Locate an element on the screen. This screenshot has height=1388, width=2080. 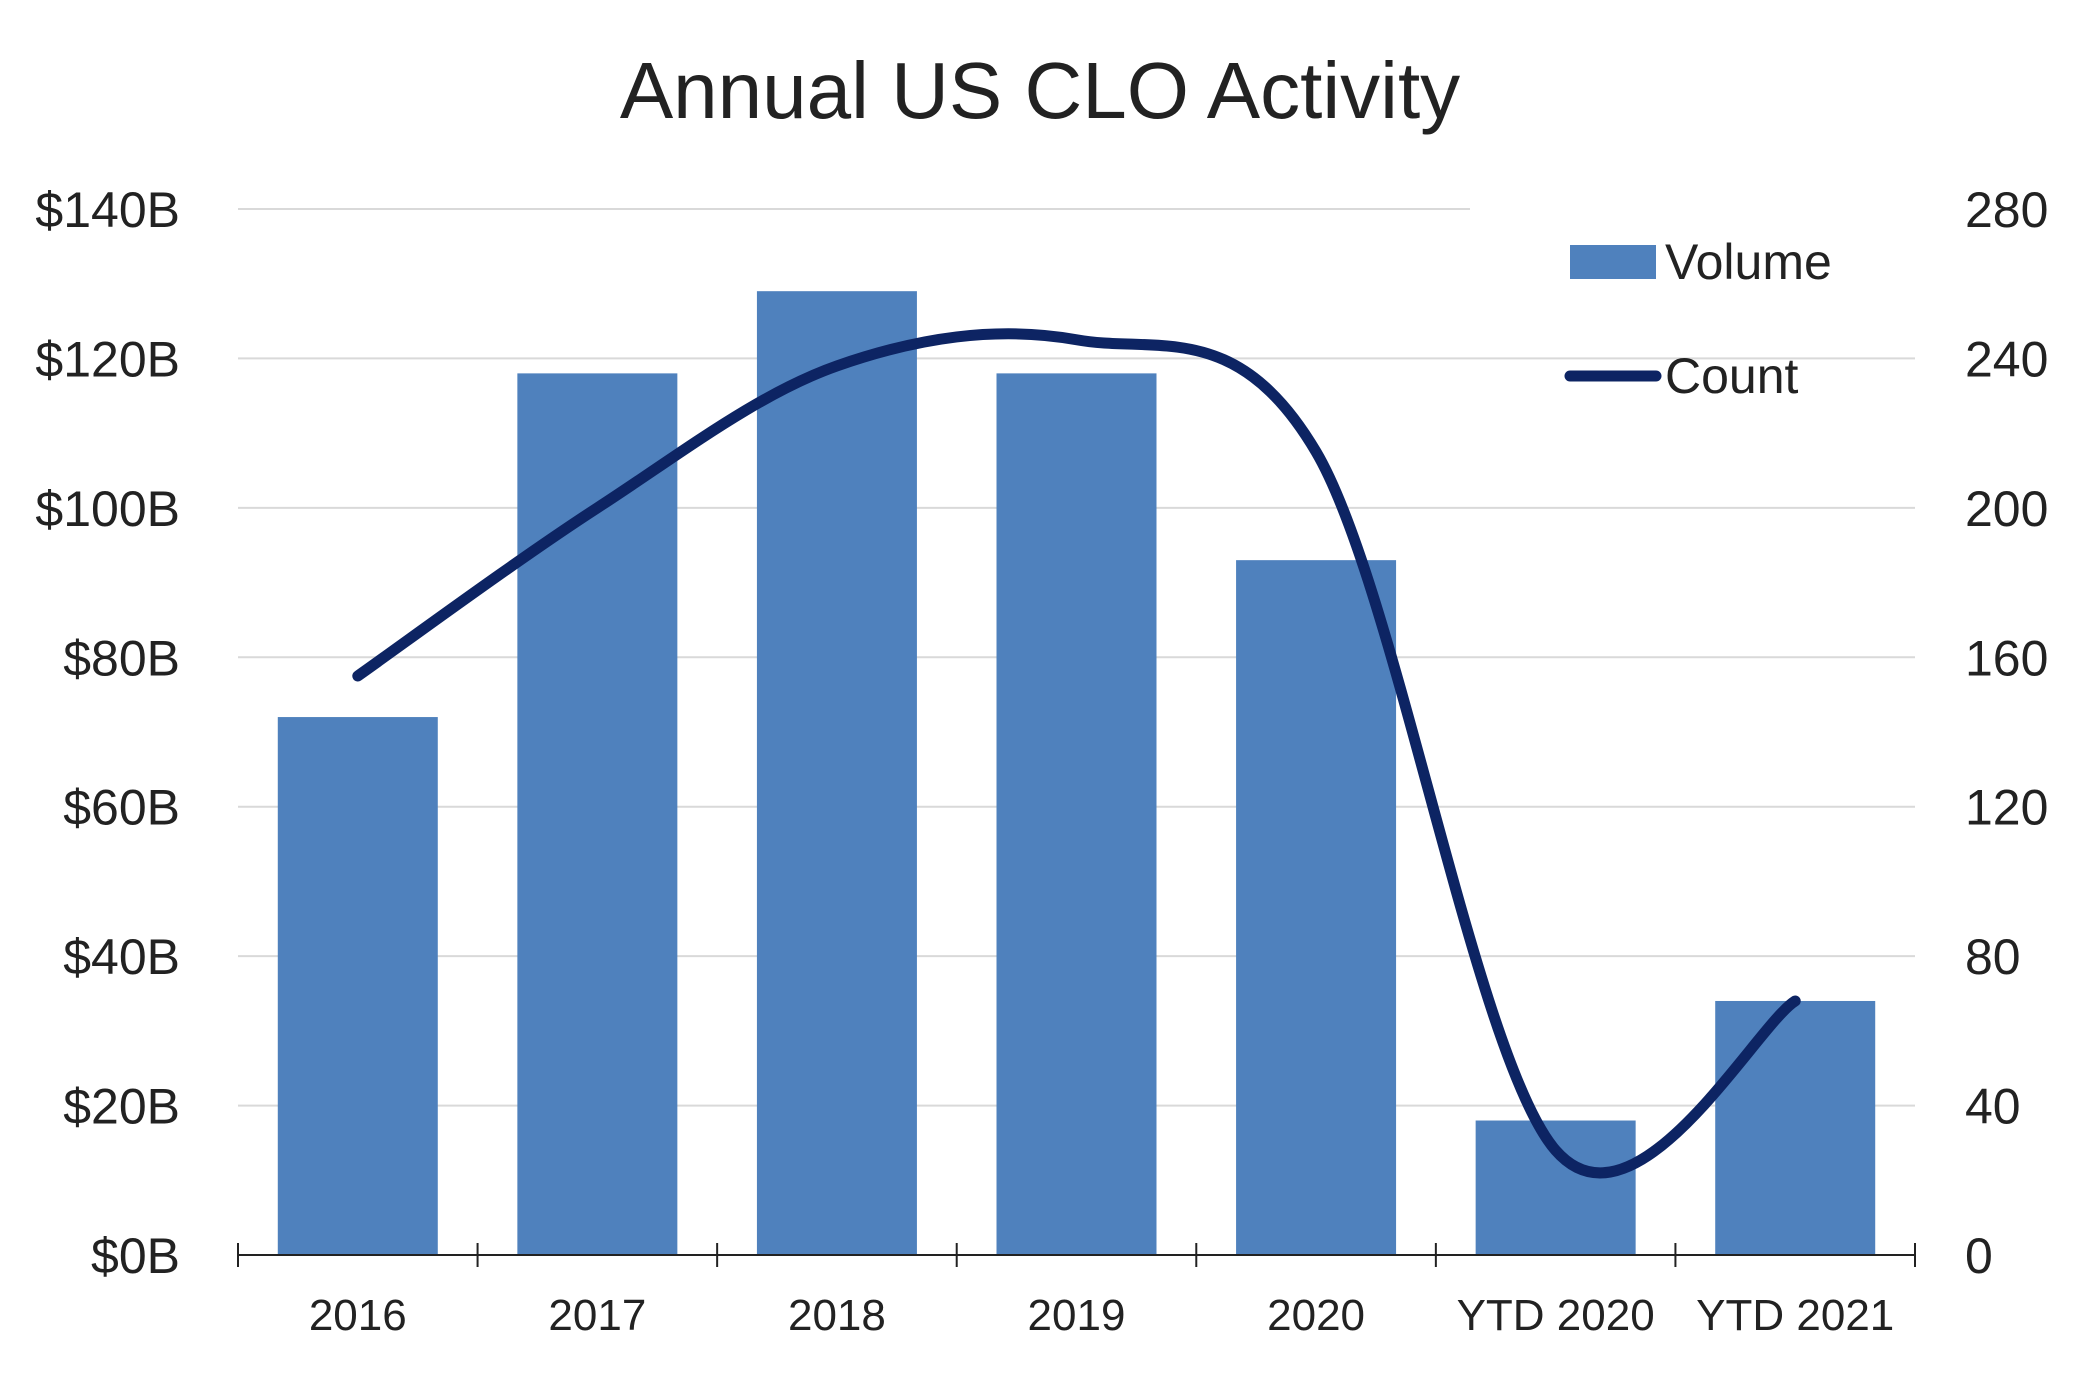
left-y-tick-label: $60B is located at coordinates (121, 808).